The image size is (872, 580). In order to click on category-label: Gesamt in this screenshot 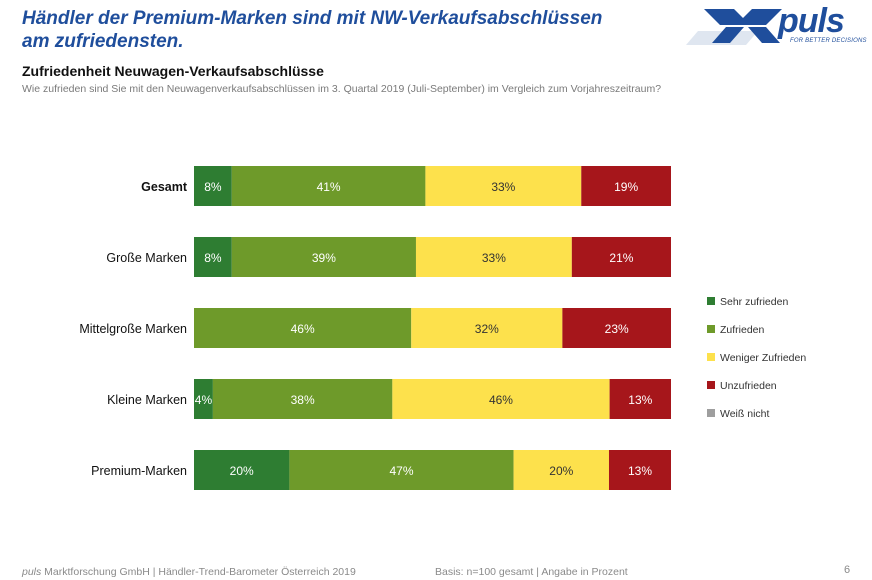, I will do `click(164, 187)`.